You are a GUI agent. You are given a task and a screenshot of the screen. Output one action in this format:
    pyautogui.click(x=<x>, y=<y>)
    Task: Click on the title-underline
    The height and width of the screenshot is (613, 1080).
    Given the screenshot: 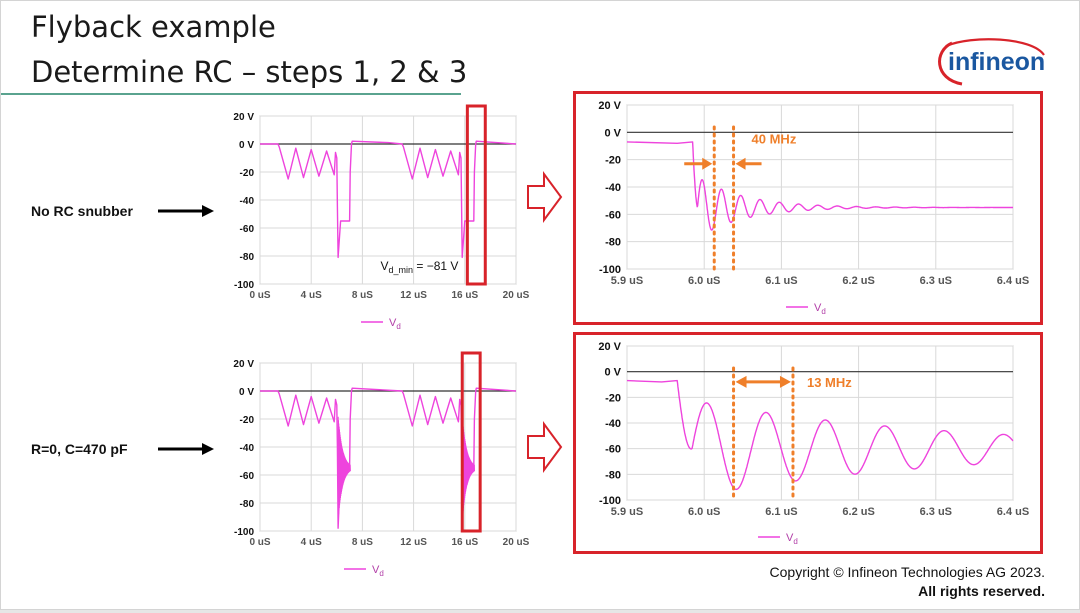 What is the action you would take?
    pyautogui.click(x=231, y=94)
    